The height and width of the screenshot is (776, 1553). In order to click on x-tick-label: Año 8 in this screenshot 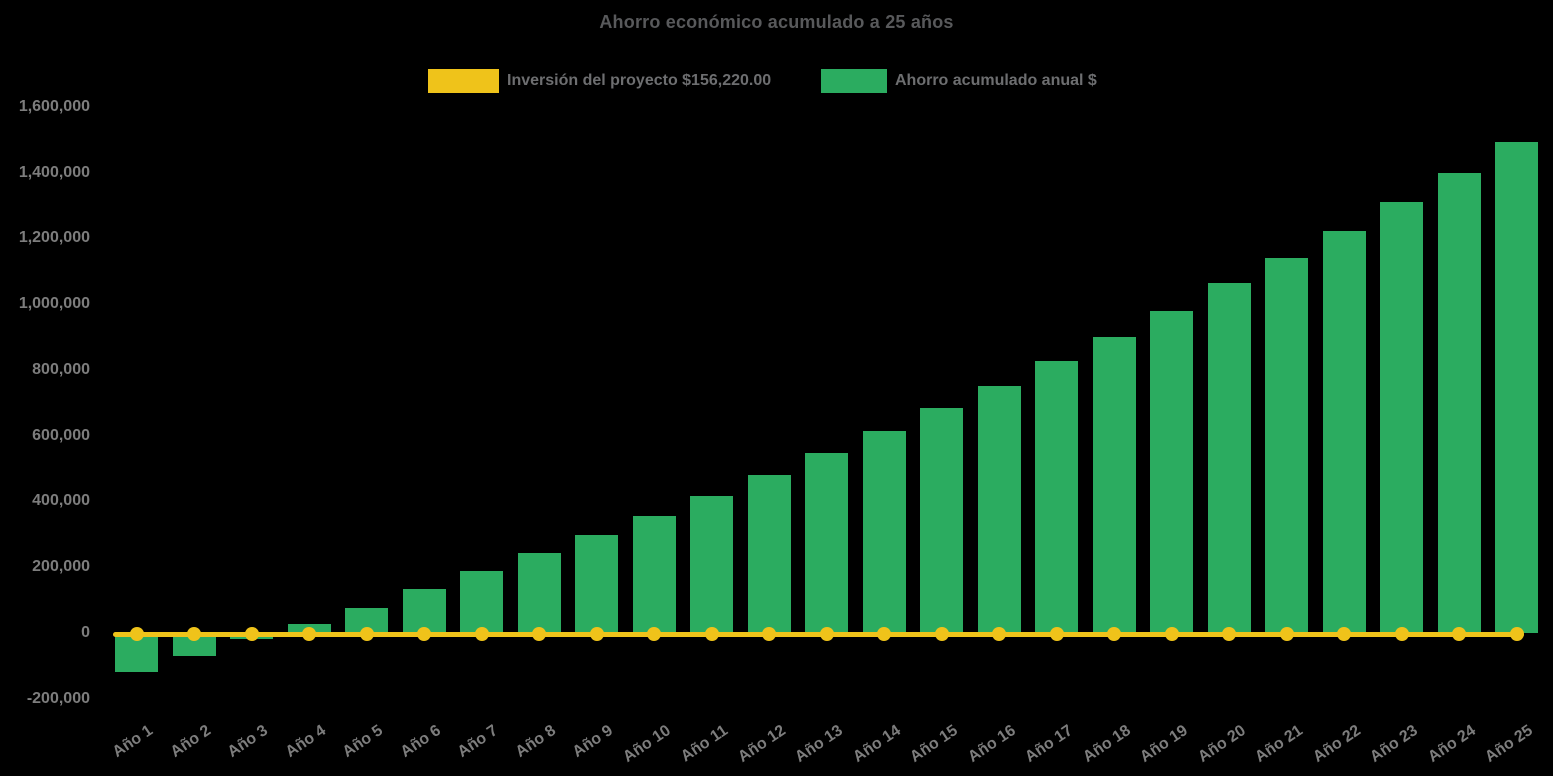, I will do `click(535, 741)`.